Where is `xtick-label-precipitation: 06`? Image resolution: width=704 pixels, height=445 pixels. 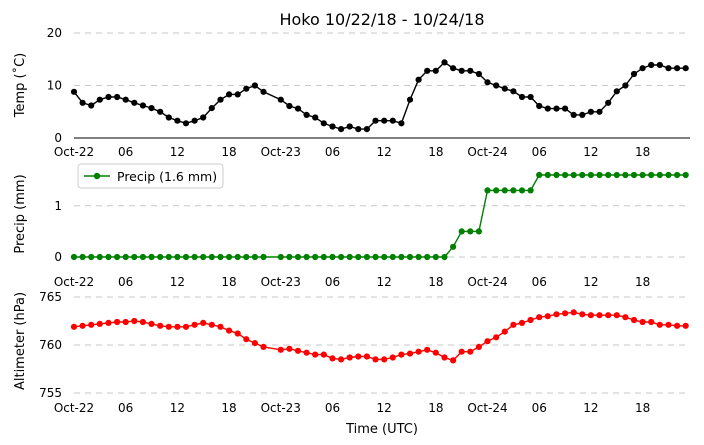 xtick-label-precipitation: 06 is located at coordinates (332, 282).